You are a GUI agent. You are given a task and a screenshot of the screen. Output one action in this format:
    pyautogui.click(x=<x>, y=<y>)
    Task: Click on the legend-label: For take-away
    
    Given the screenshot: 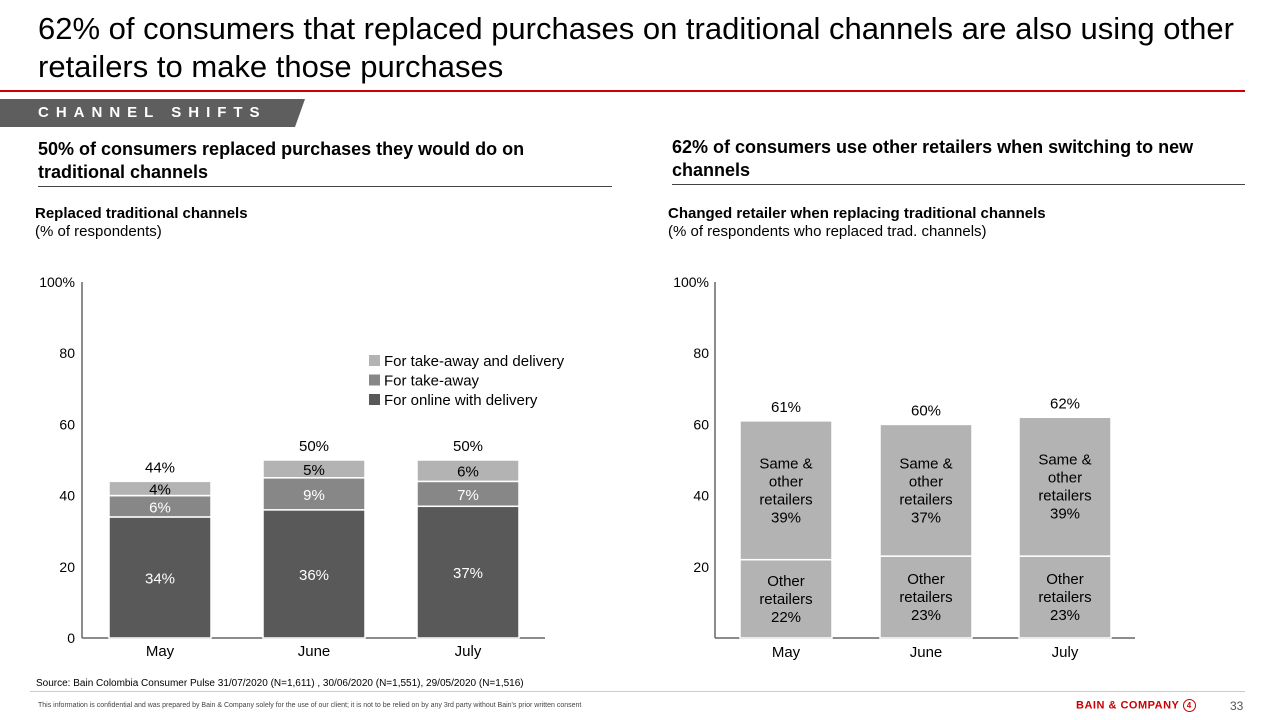 What is the action you would take?
    pyautogui.click(x=432, y=381)
    